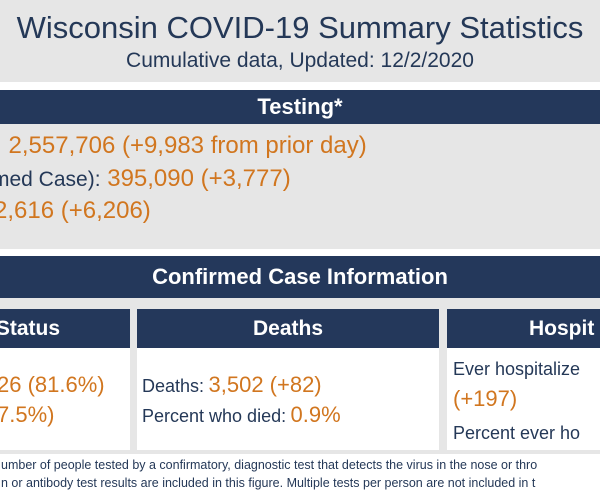 This screenshot has width=600, height=500. What do you see at coordinates (523, 399) in the screenshot?
I see `hospitalization-card: Ever hospitalize (+197) Percent ever ho` at bounding box center [523, 399].